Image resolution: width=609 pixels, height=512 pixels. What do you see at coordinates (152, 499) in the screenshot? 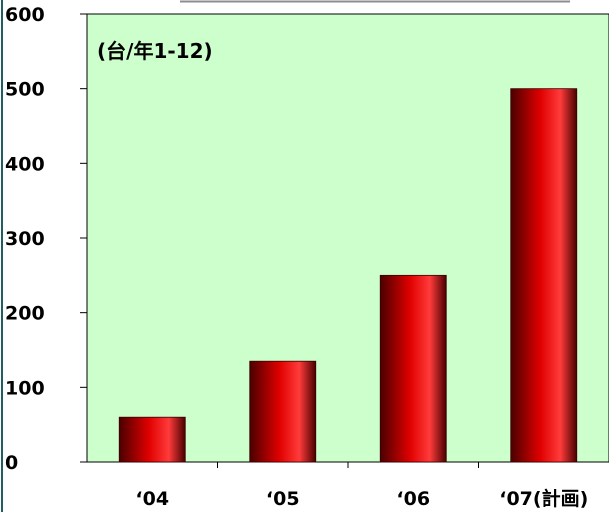
I see `x-tick-label: ‘04` at bounding box center [152, 499].